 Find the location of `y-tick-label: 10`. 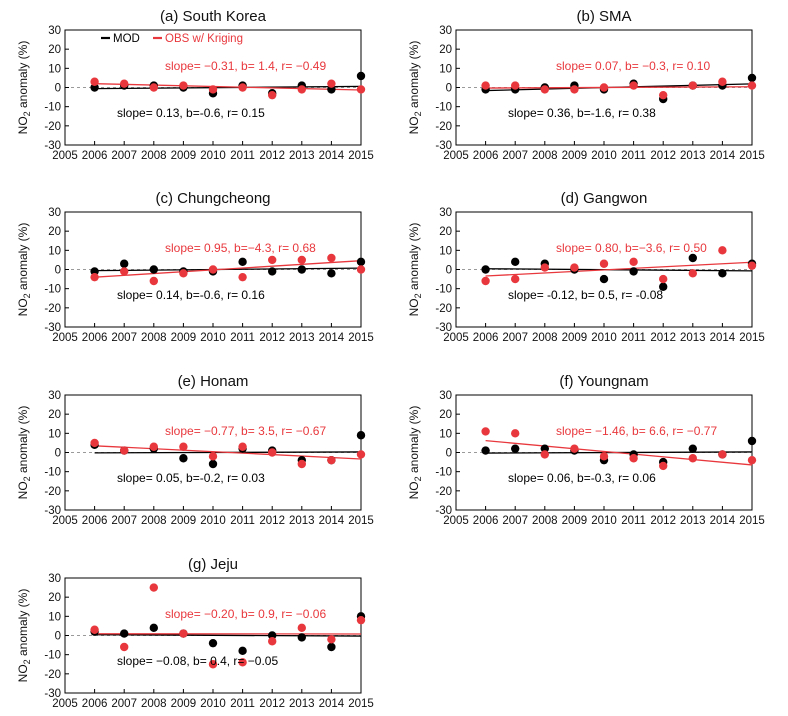

y-tick-label: 10 is located at coordinates (445, 251).